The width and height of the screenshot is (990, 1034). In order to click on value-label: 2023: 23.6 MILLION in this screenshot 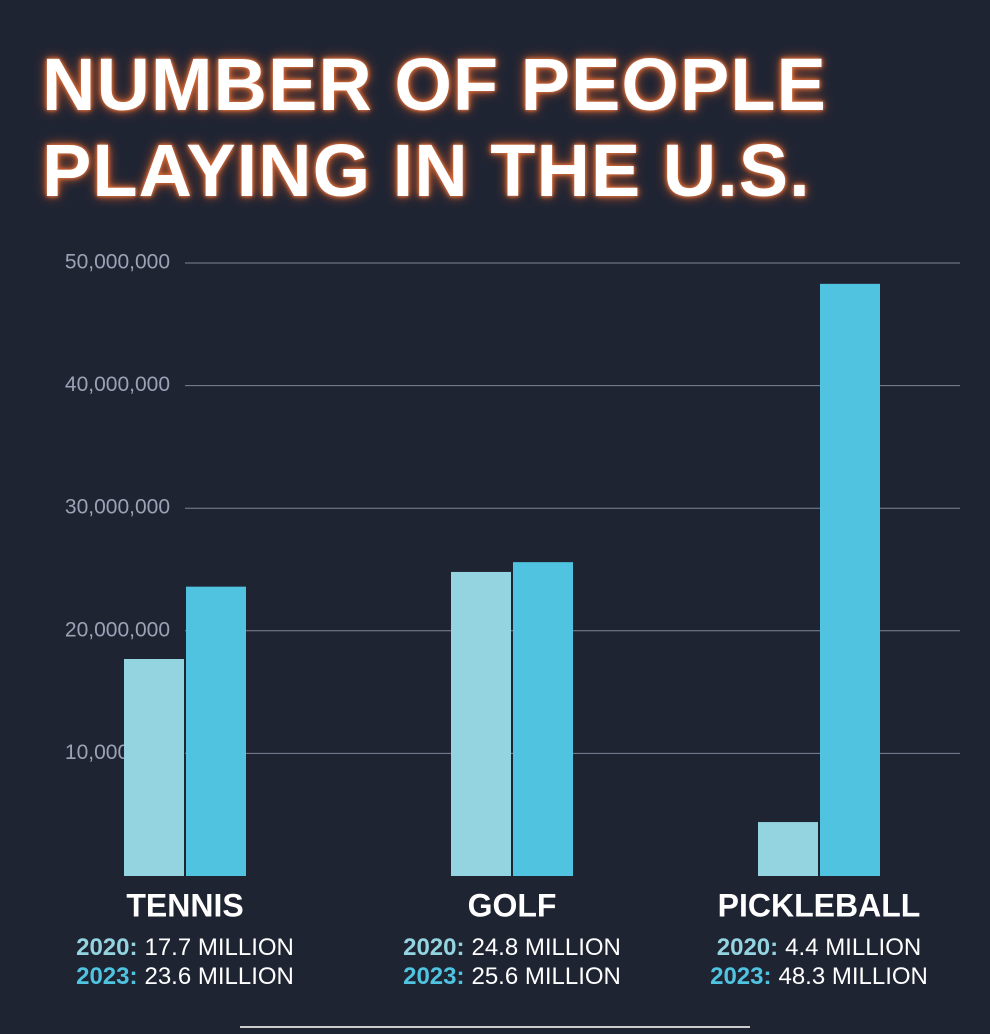, I will do `click(185, 976)`.